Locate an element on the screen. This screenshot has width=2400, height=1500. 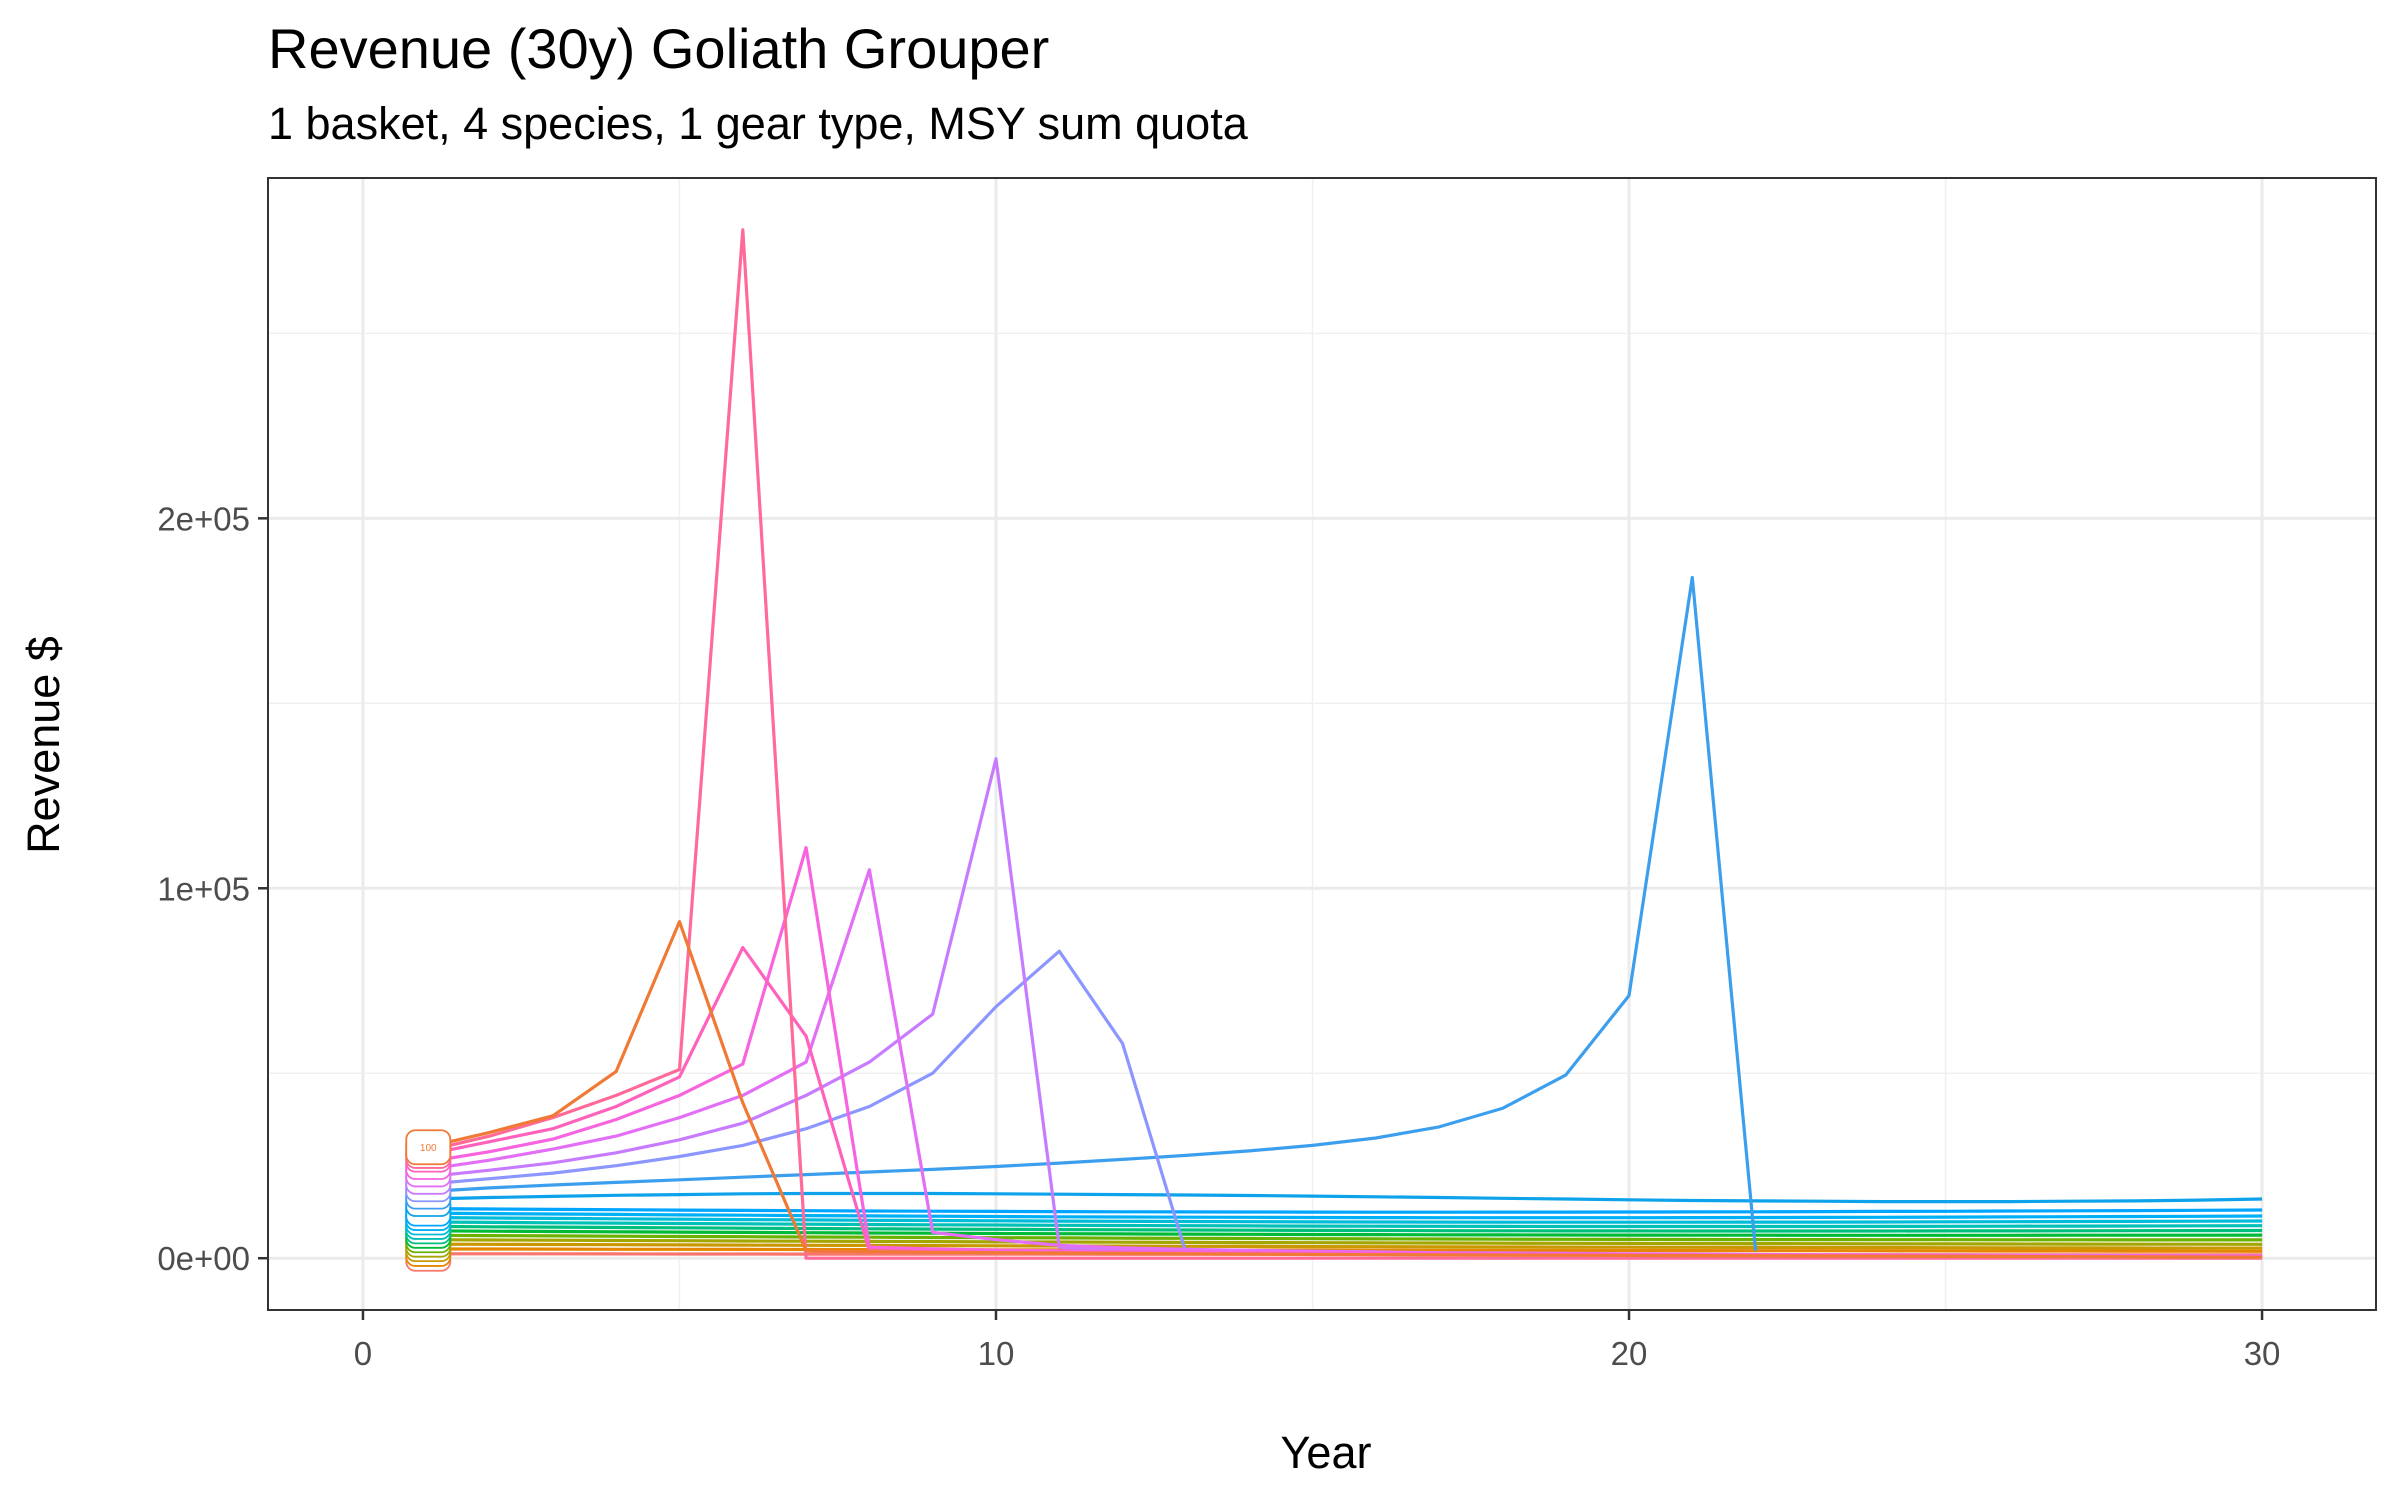
y-tick-label: 1e+05 is located at coordinates (203, 888).